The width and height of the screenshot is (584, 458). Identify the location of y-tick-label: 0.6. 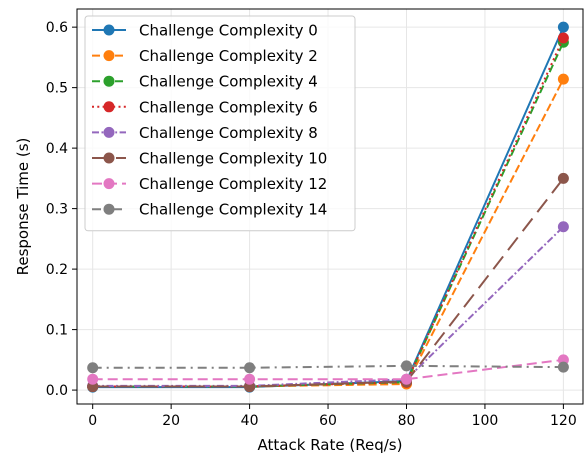
(57, 28).